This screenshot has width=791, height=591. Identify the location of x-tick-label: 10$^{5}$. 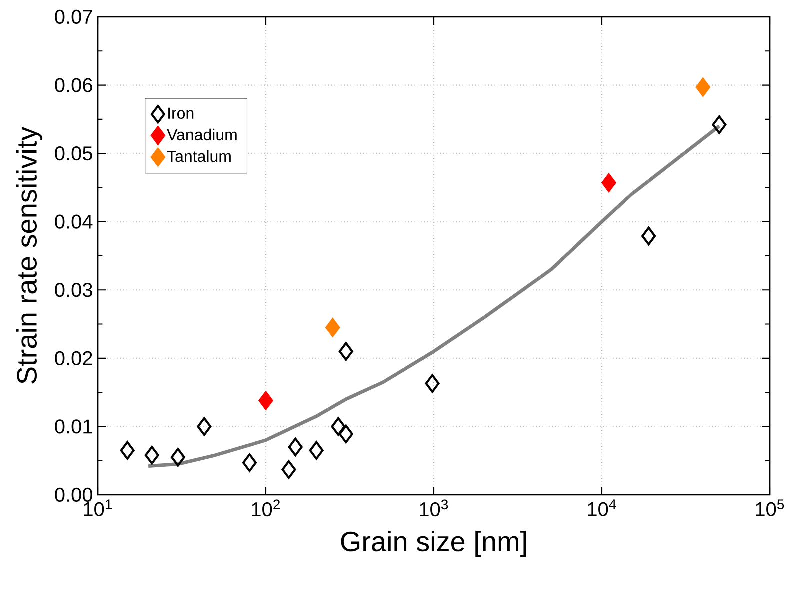
(770, 508).